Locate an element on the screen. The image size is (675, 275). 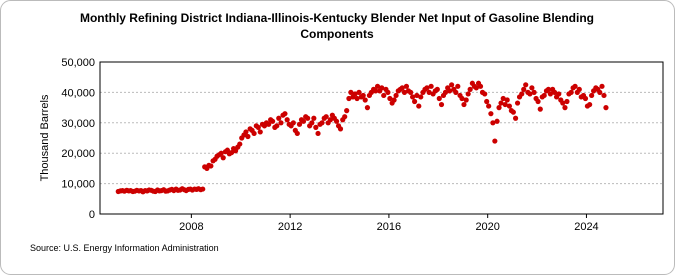
y-tick-label: 30,000 is located at coordinates (78, 124).